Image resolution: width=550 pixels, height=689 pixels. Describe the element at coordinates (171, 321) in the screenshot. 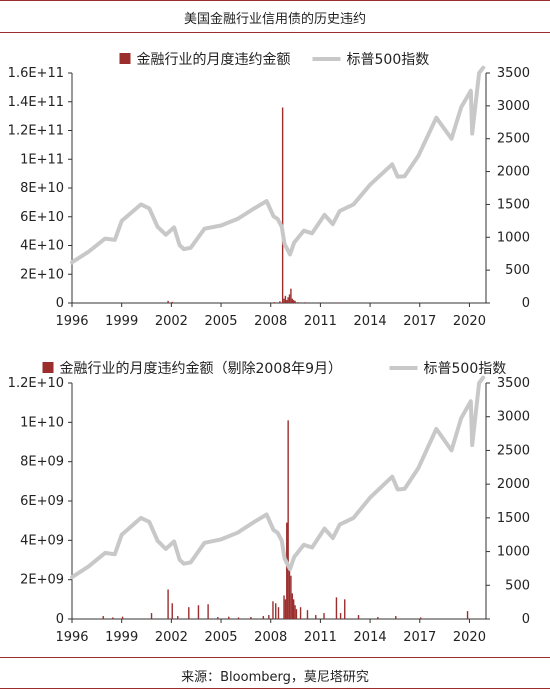

I see `panel1-x-tick-label: 2002` at that location.